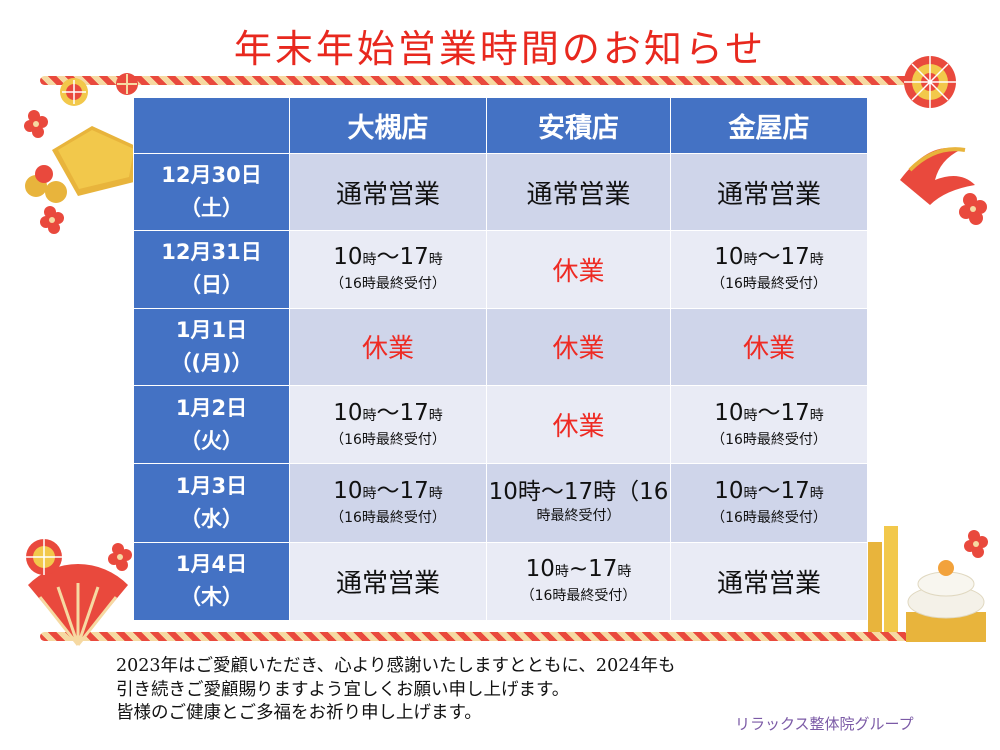 The image size is (1000, 750). Describe the element at coordinates (388, 125) in the screenshot. I see `column-header: 大槻店` at that location.